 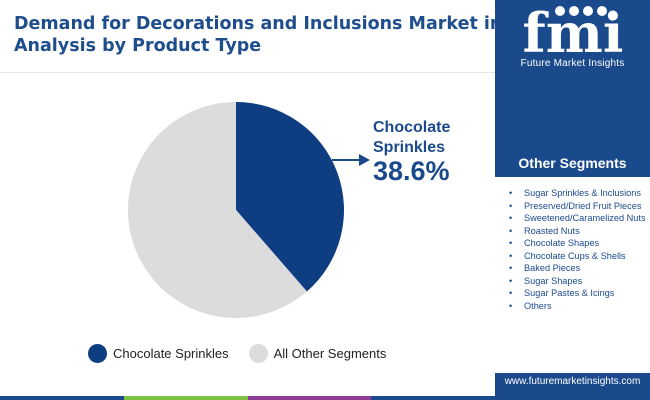 What do you see at coordinates (577, 293) in the screenshot?
I see `segment-item: Sugar Pastes & Icings` at bounding box center [577, 293].